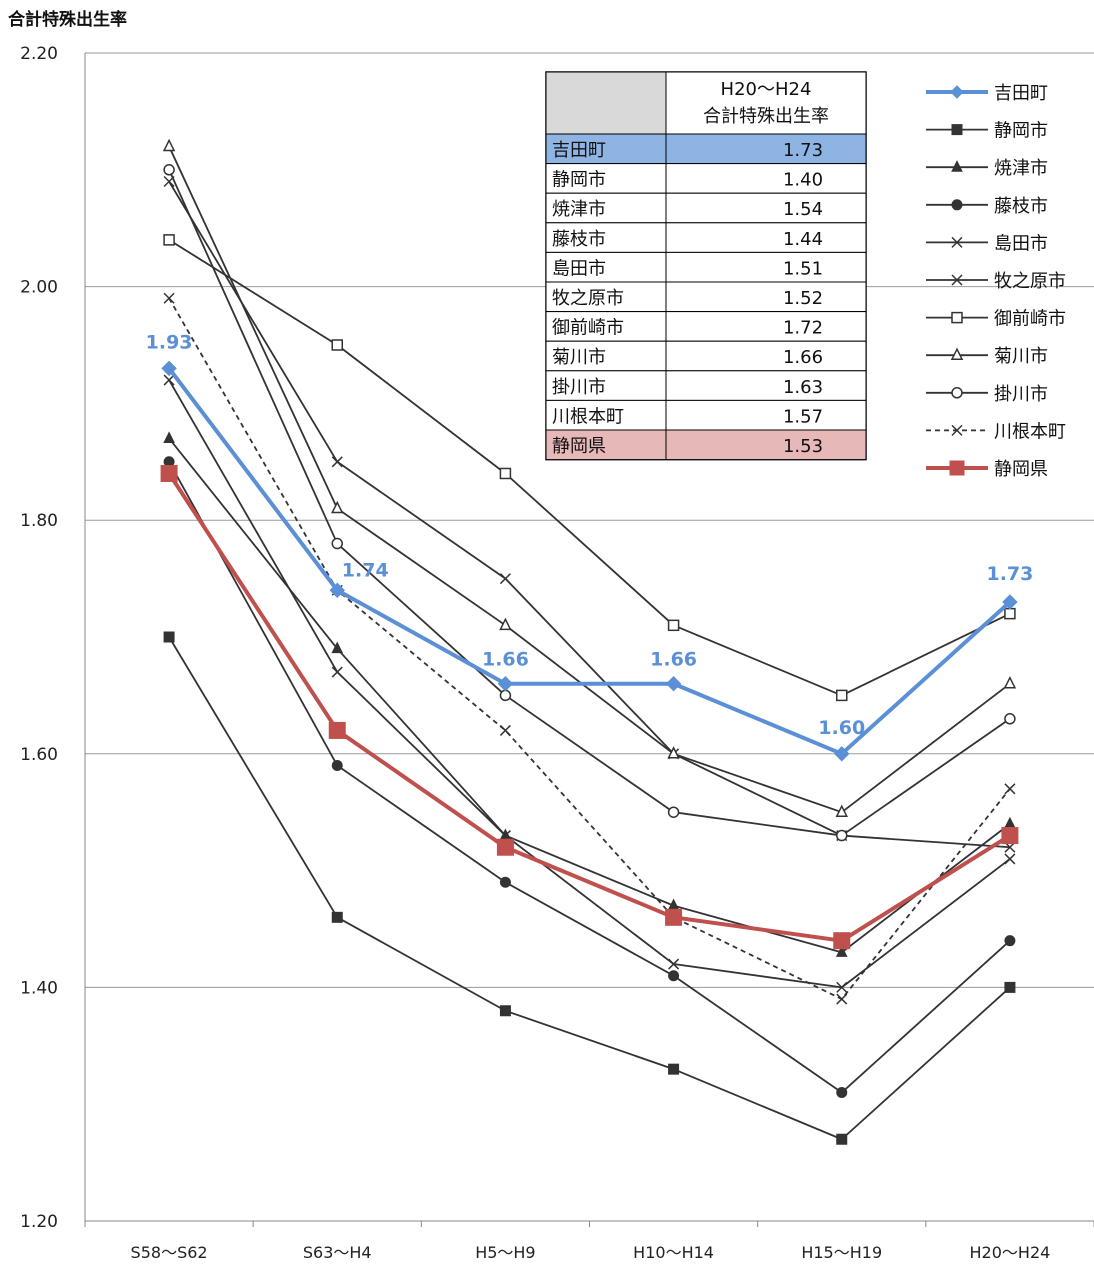 This screenshot has width=1094, height=1265. I want to click on legend-label: 島田市, so click(1021, 243).